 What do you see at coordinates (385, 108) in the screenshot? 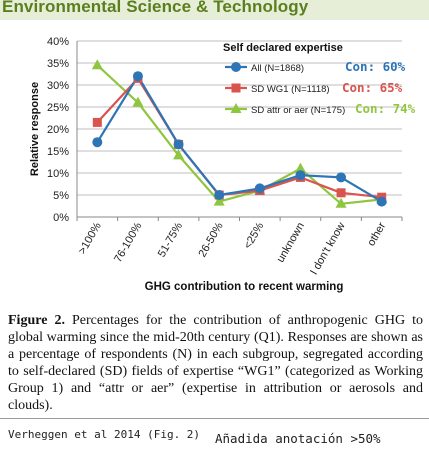
I see `consensus-annotation: Con: 74%` at bounding box center [385, 108].